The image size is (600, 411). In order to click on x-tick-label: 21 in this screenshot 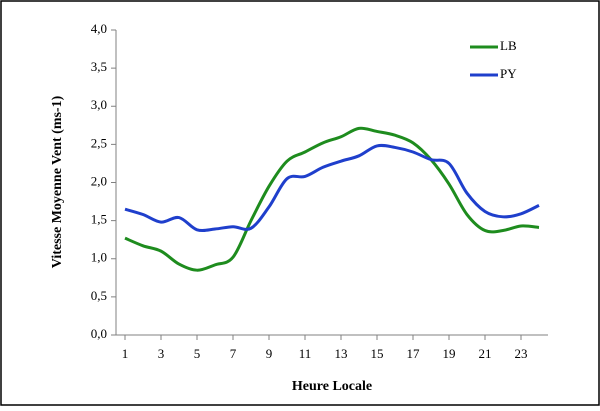, I will do `click(485, 353)`.